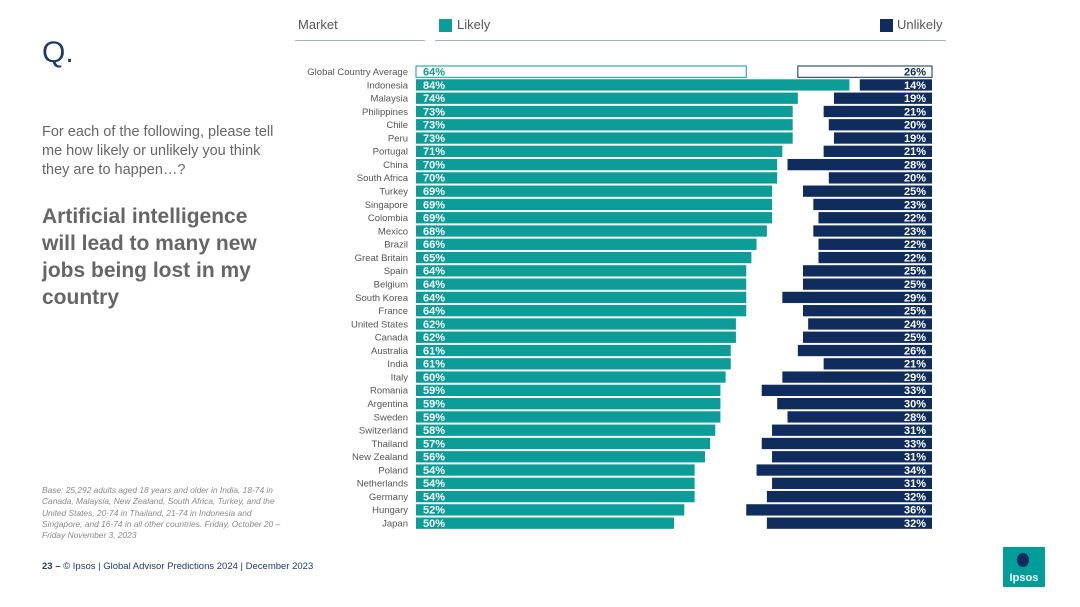  What do you see at coordinates (391, 284) in the screenshot?
I see `category-label: Belgium` at bounding box center [391, 284].